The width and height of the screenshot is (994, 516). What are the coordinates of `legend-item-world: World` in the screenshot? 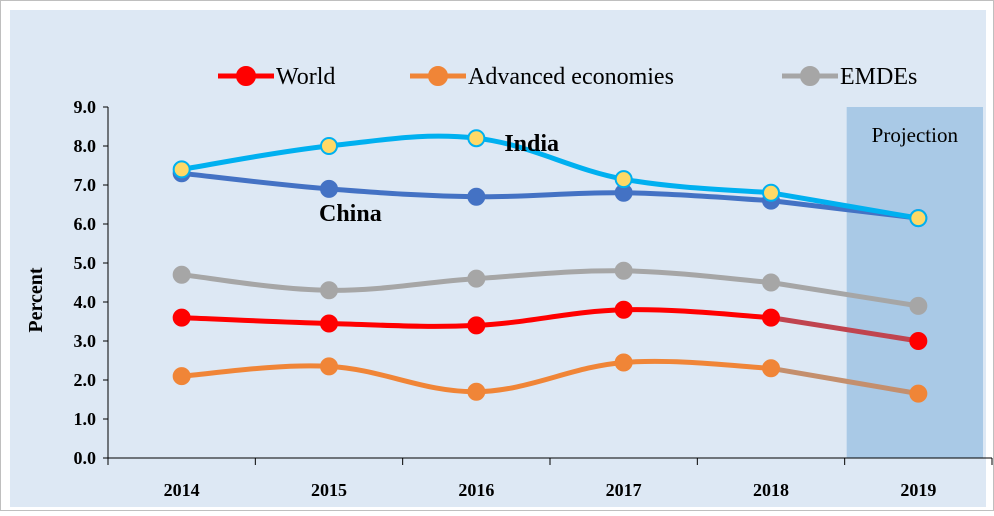 It's located at (276, 77).